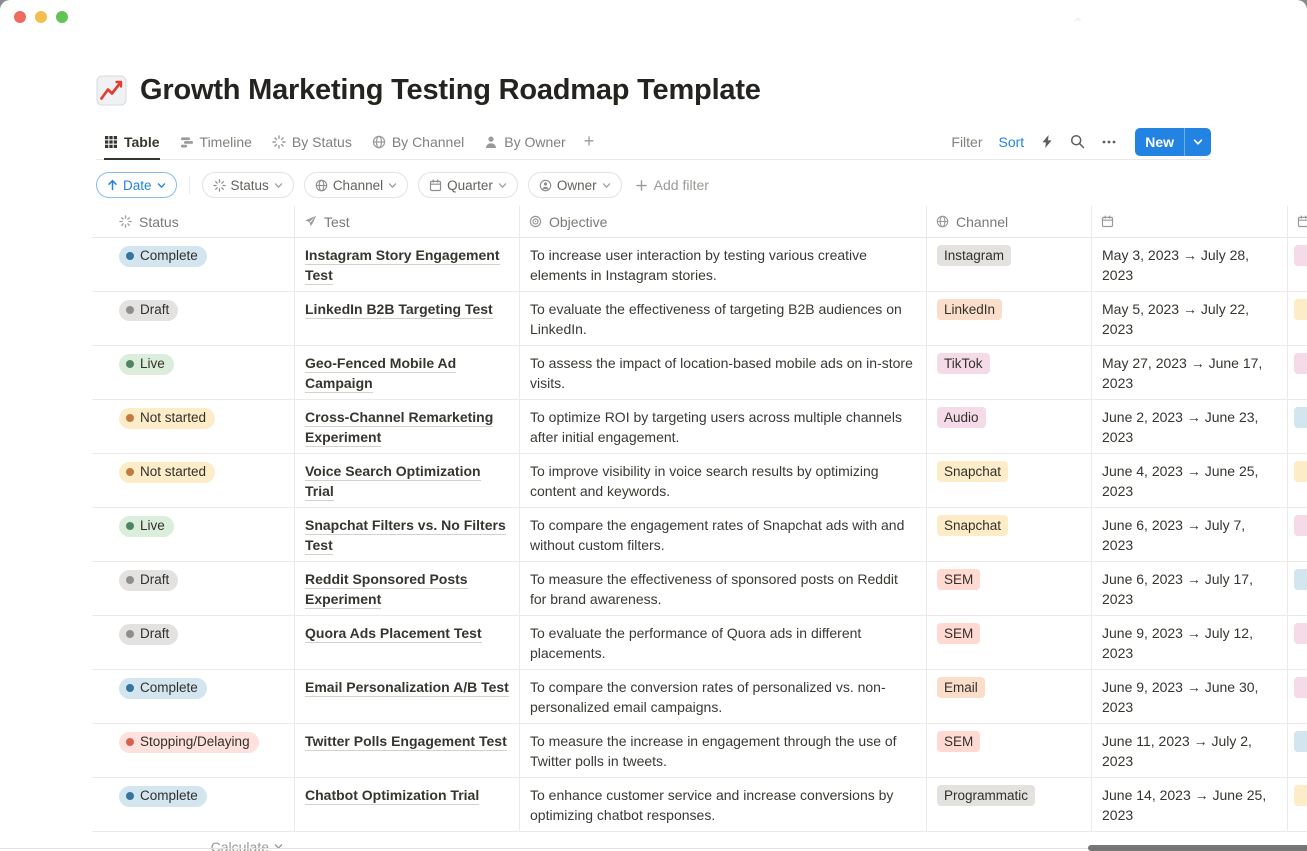 This screenshot has height=851, width=1307. I want to click on column-header-status: Status, so click(193, 221).